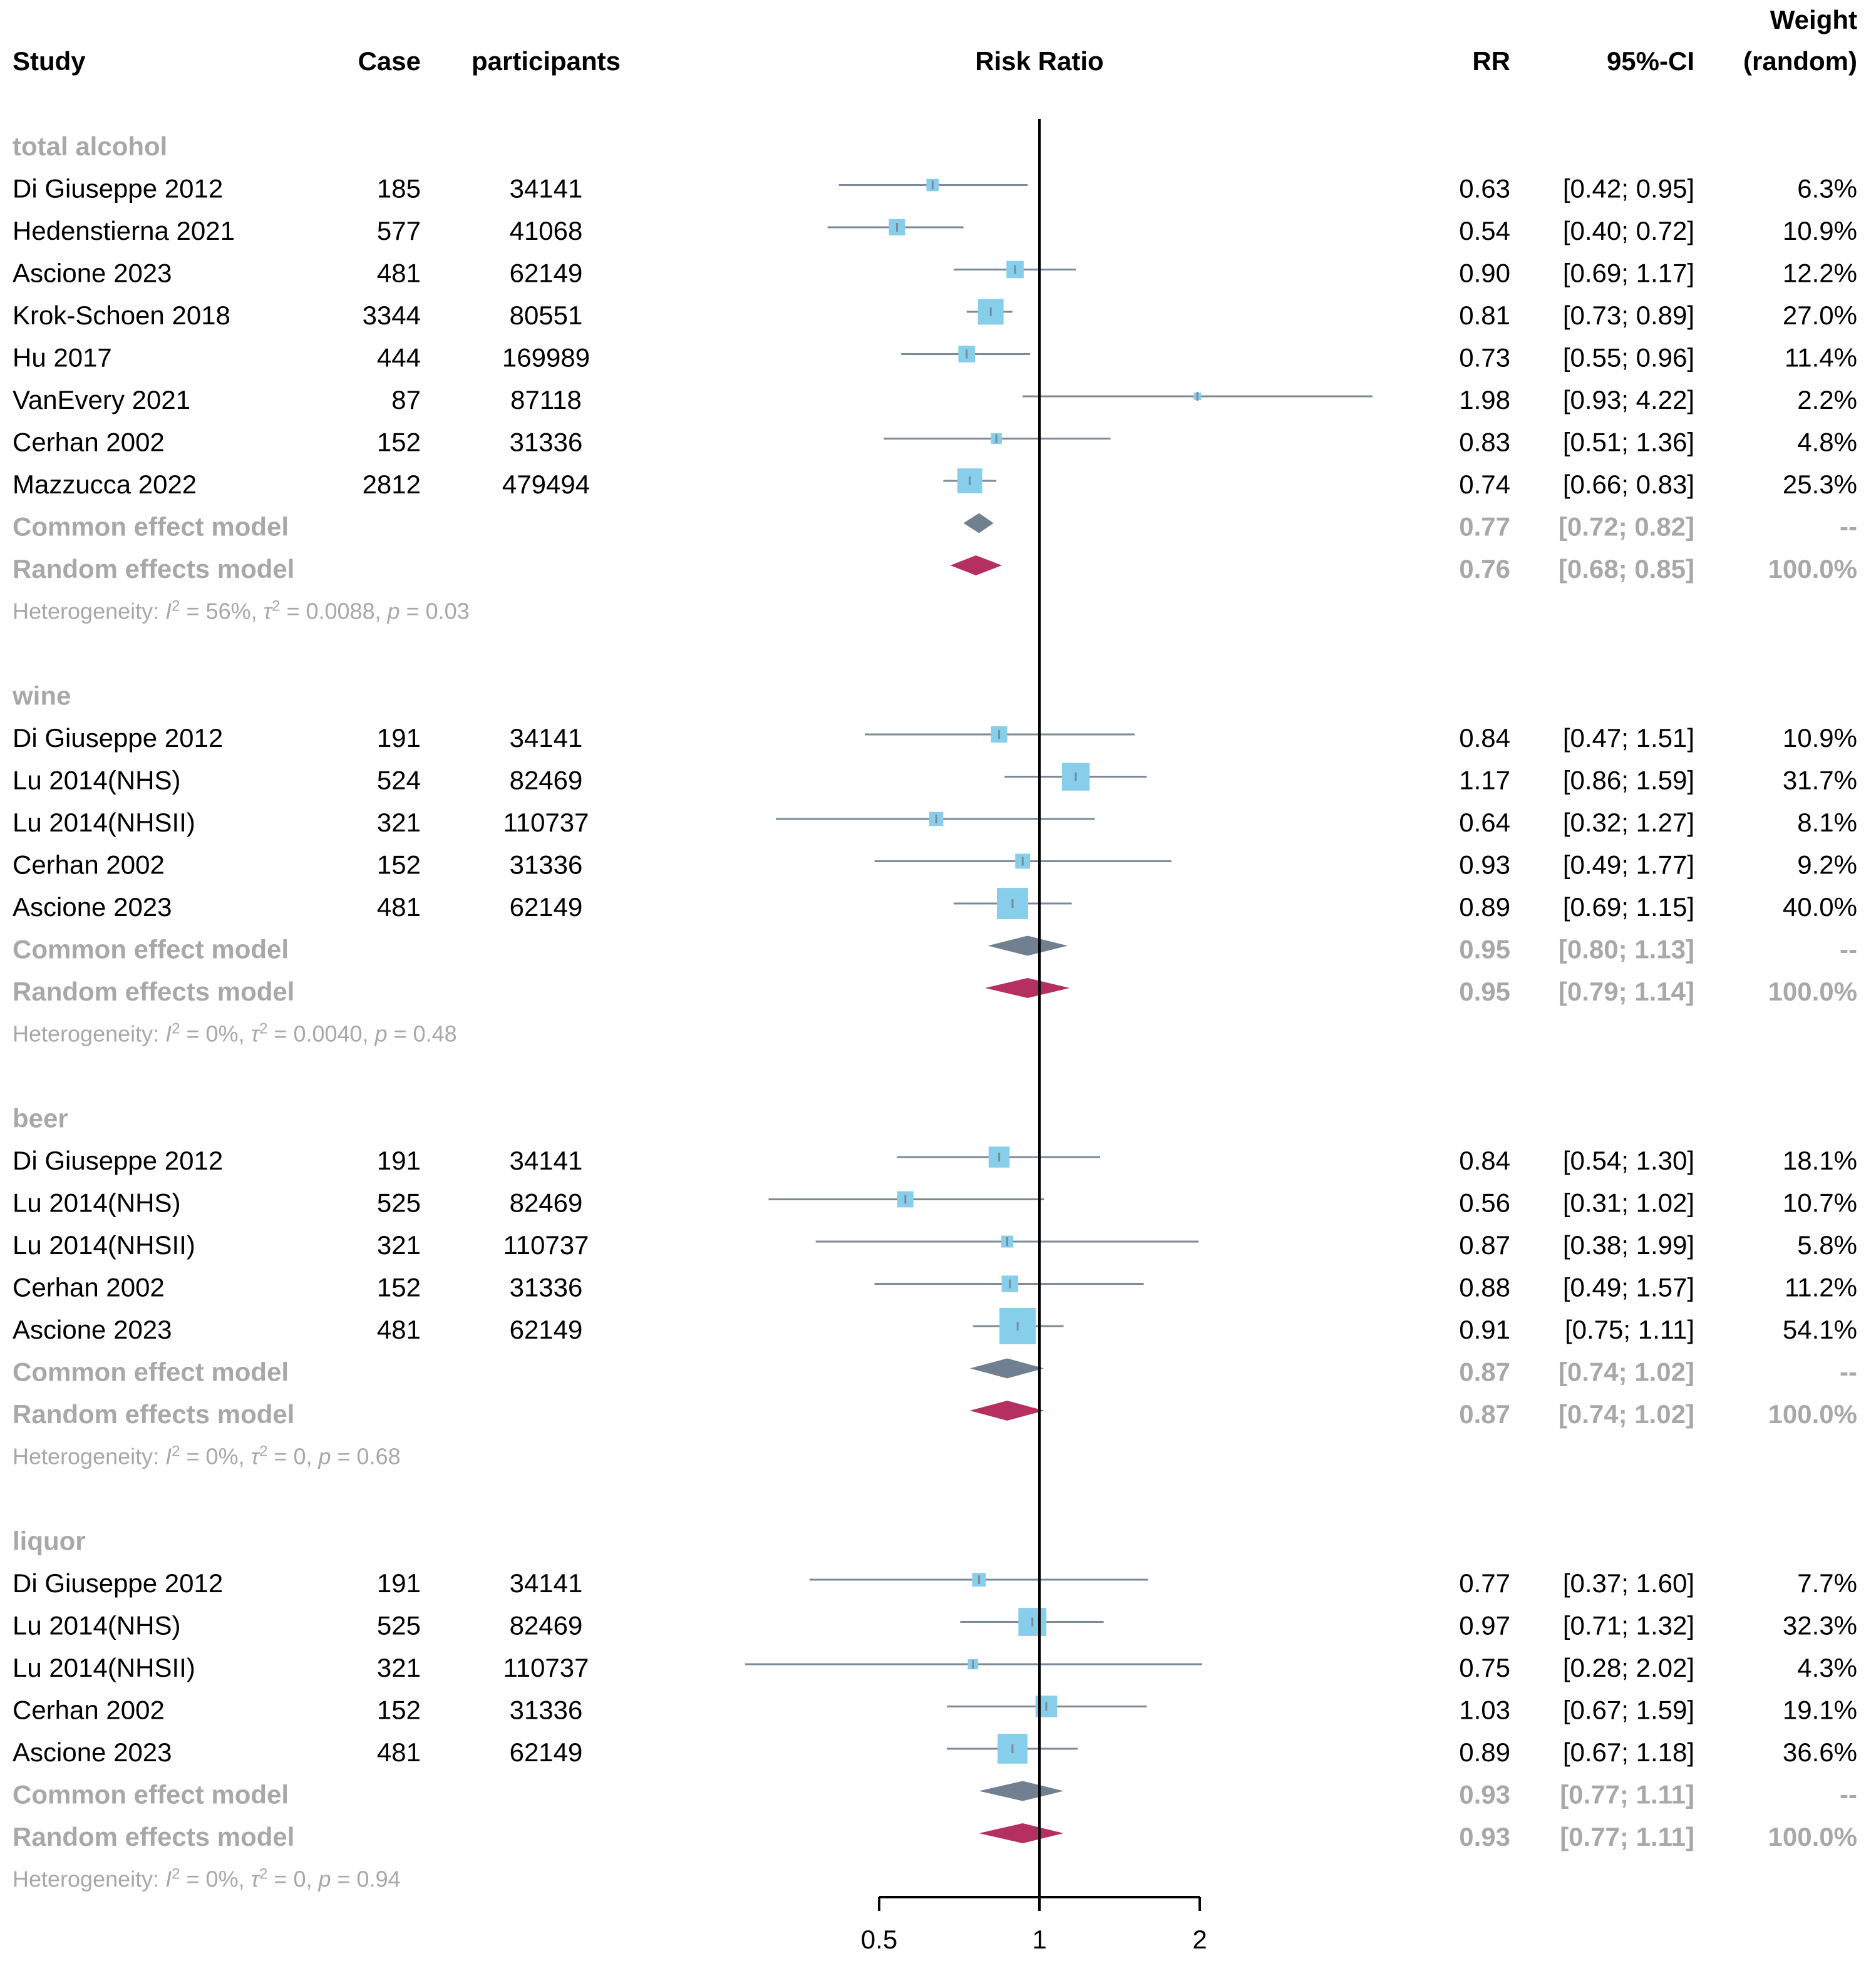 The width and height of the screenshot is (1876, 1966). Describe the element at coordinates (1628, 1245) in the screenshot. I see `study-ci: [0.38; 1.99]` at that location.